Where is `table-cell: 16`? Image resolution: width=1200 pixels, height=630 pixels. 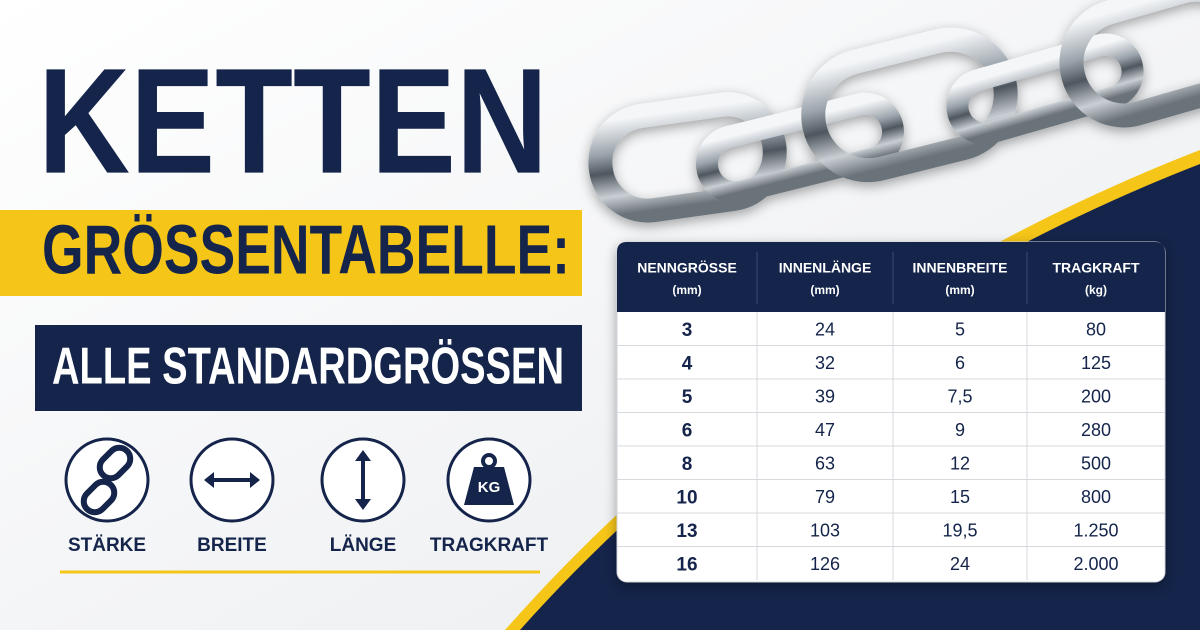 table-cell: 16 is located at coordinates (686, 564).